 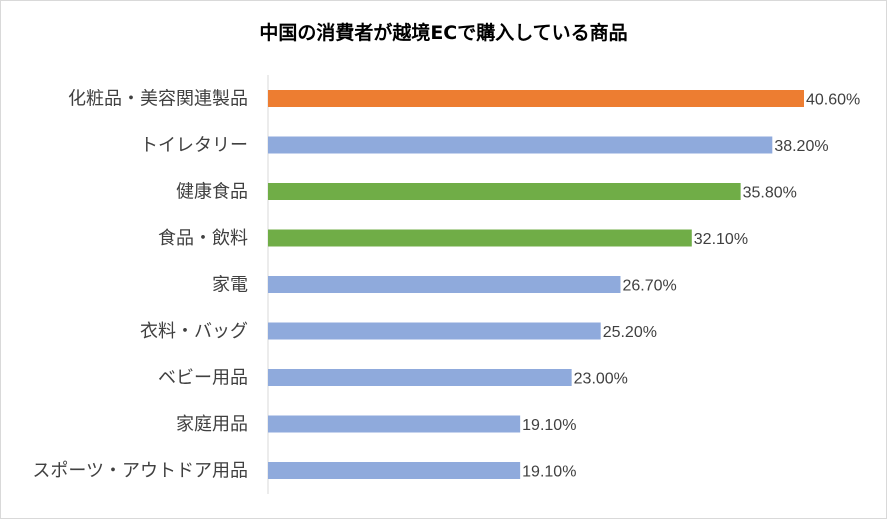 What do you see at coordinates (212, 424) in the screenshot?
I see `category-label: 家庭用品` at bounding box center [212, 424].